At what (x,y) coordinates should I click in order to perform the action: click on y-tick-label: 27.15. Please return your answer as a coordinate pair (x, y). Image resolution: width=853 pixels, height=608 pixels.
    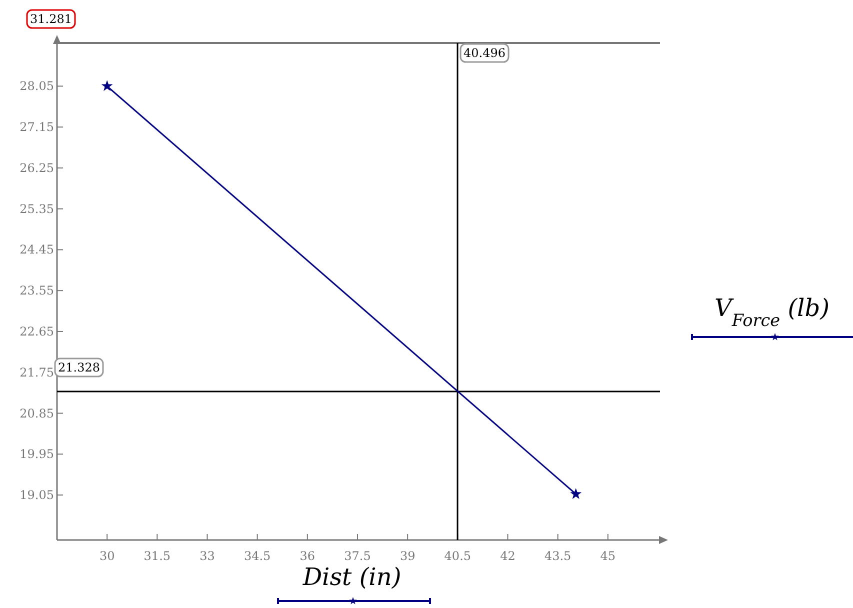
    Looking at the image, I should click on (37, 127).